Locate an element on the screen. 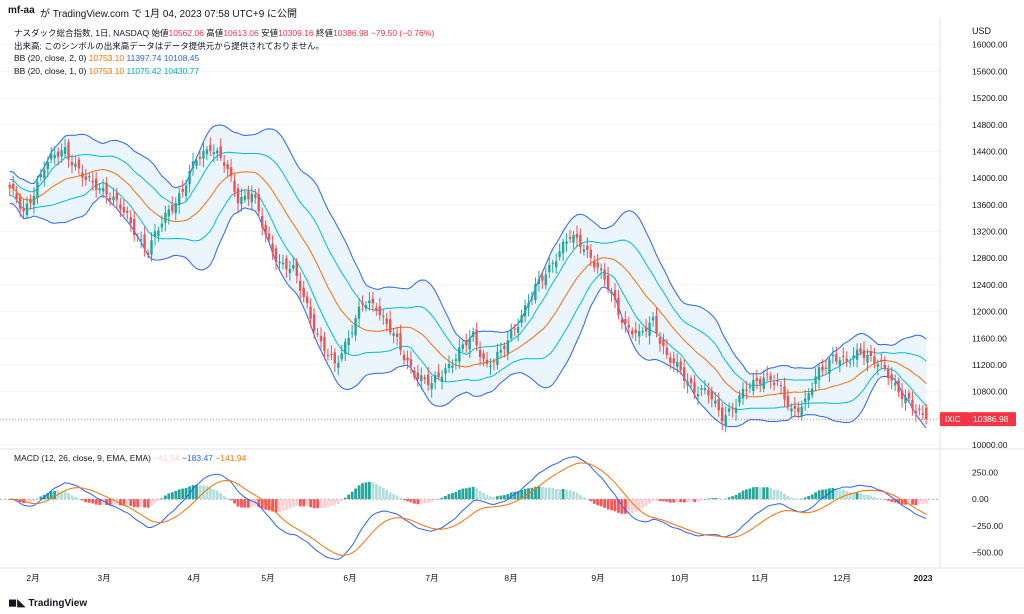 The height and width of the screenshot is (614, 1024). symbol-title: ナスダック総合指数, 1日, NASDAQ is located at coordinates (82, 33).